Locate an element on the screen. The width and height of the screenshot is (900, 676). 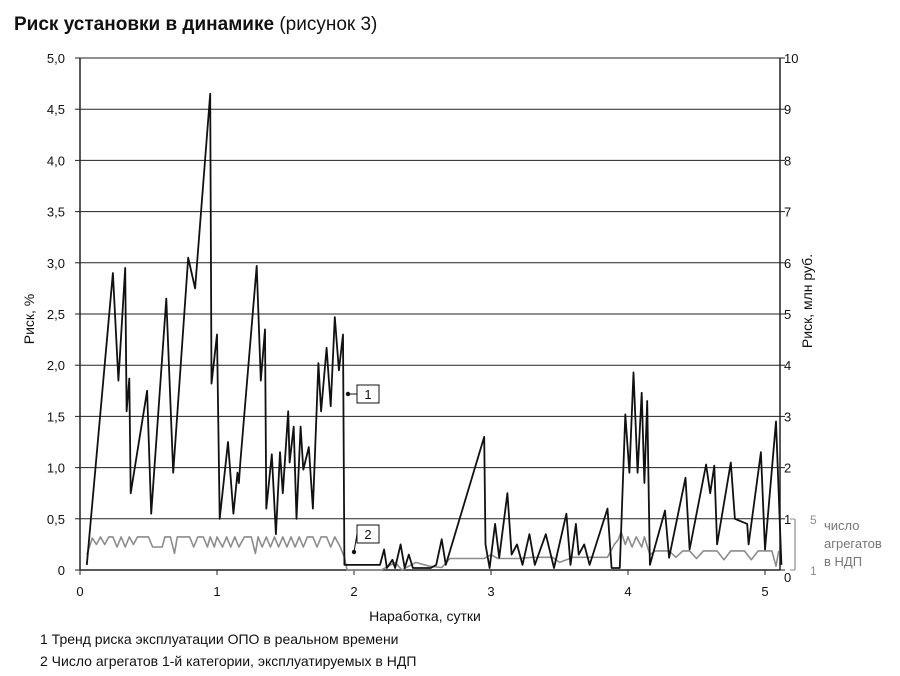
y-left-tick-label: 4,0 is located at coordinates (56, 160).